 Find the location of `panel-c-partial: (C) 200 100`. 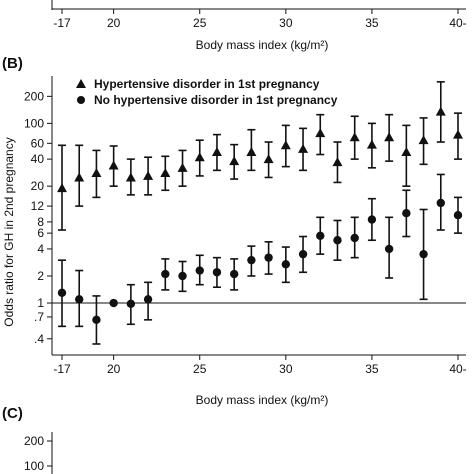

panel-c-partial: (C) 200 100 is located at coordinates (27, 439).